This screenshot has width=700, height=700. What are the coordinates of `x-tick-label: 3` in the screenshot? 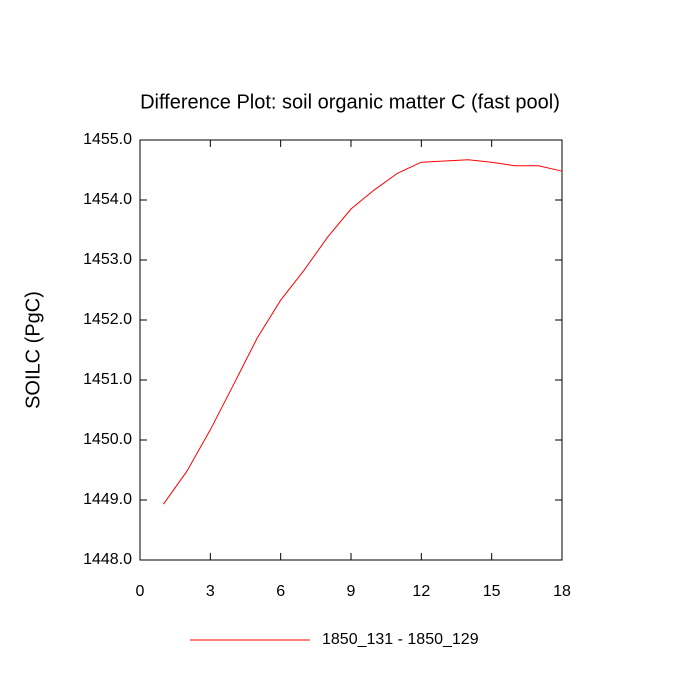 It's located at (210, 591).